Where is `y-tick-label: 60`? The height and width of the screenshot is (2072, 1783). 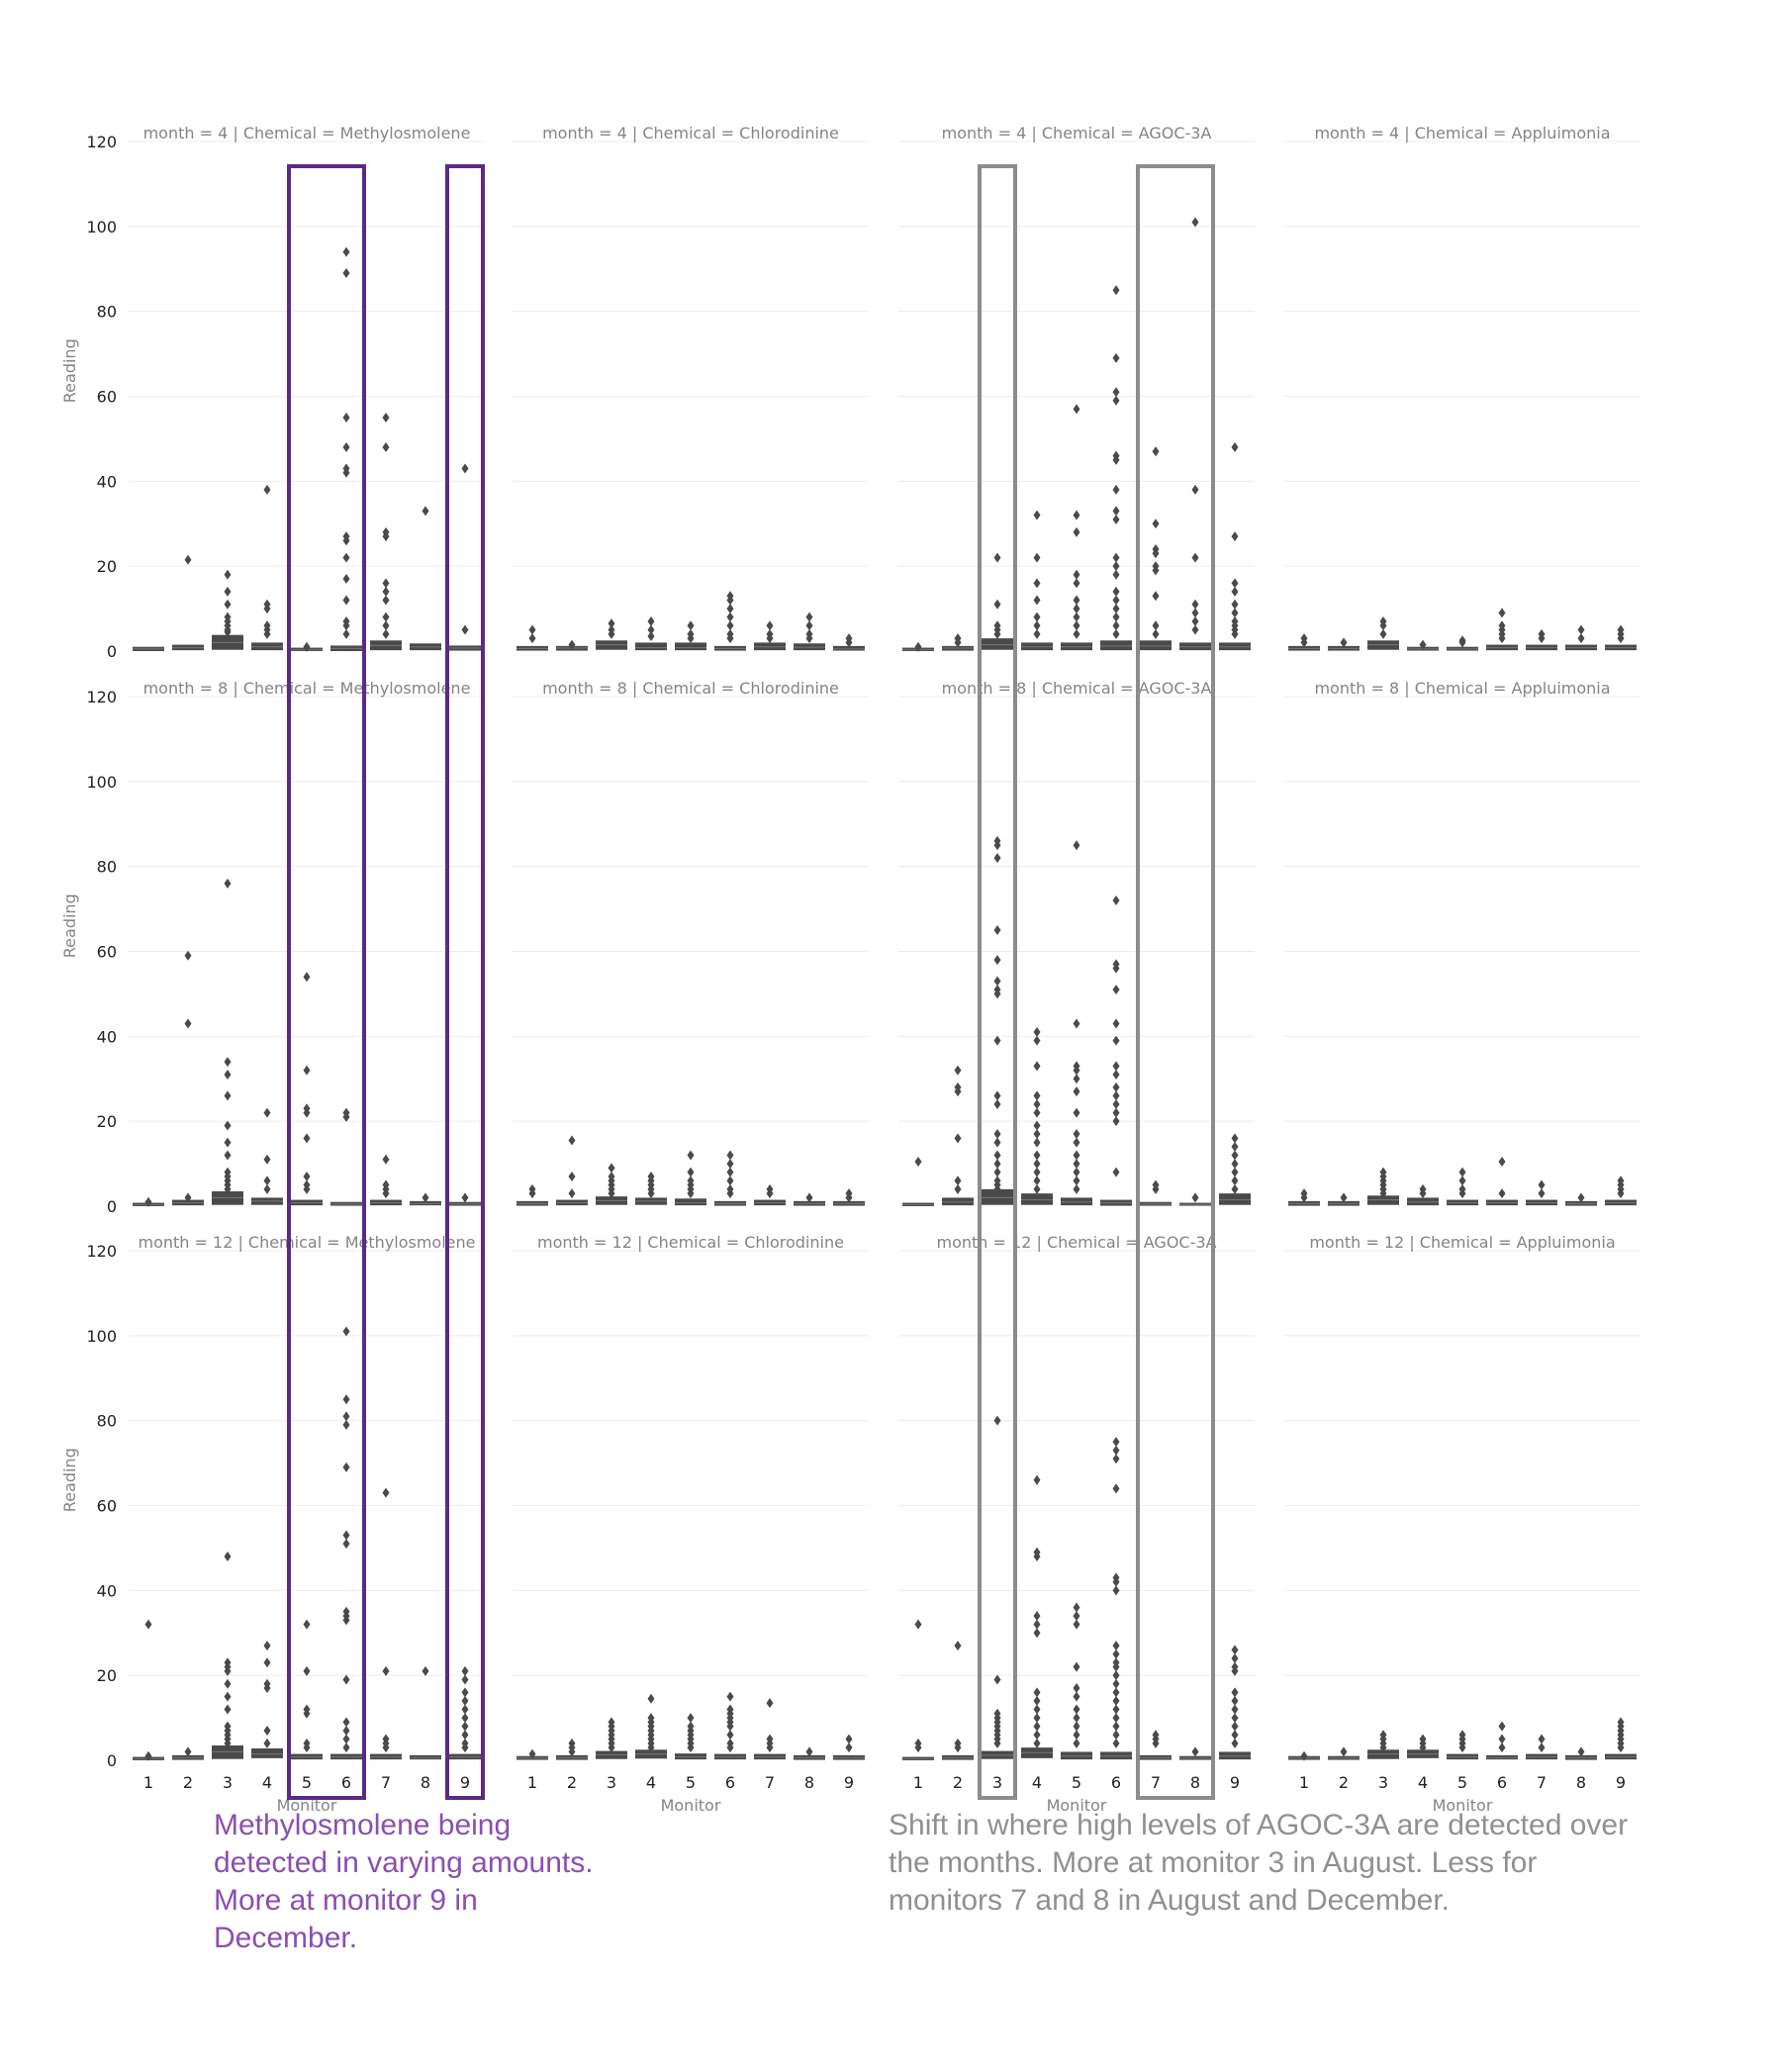 y-tick-label: 60 is located at coordinates (107, 952).